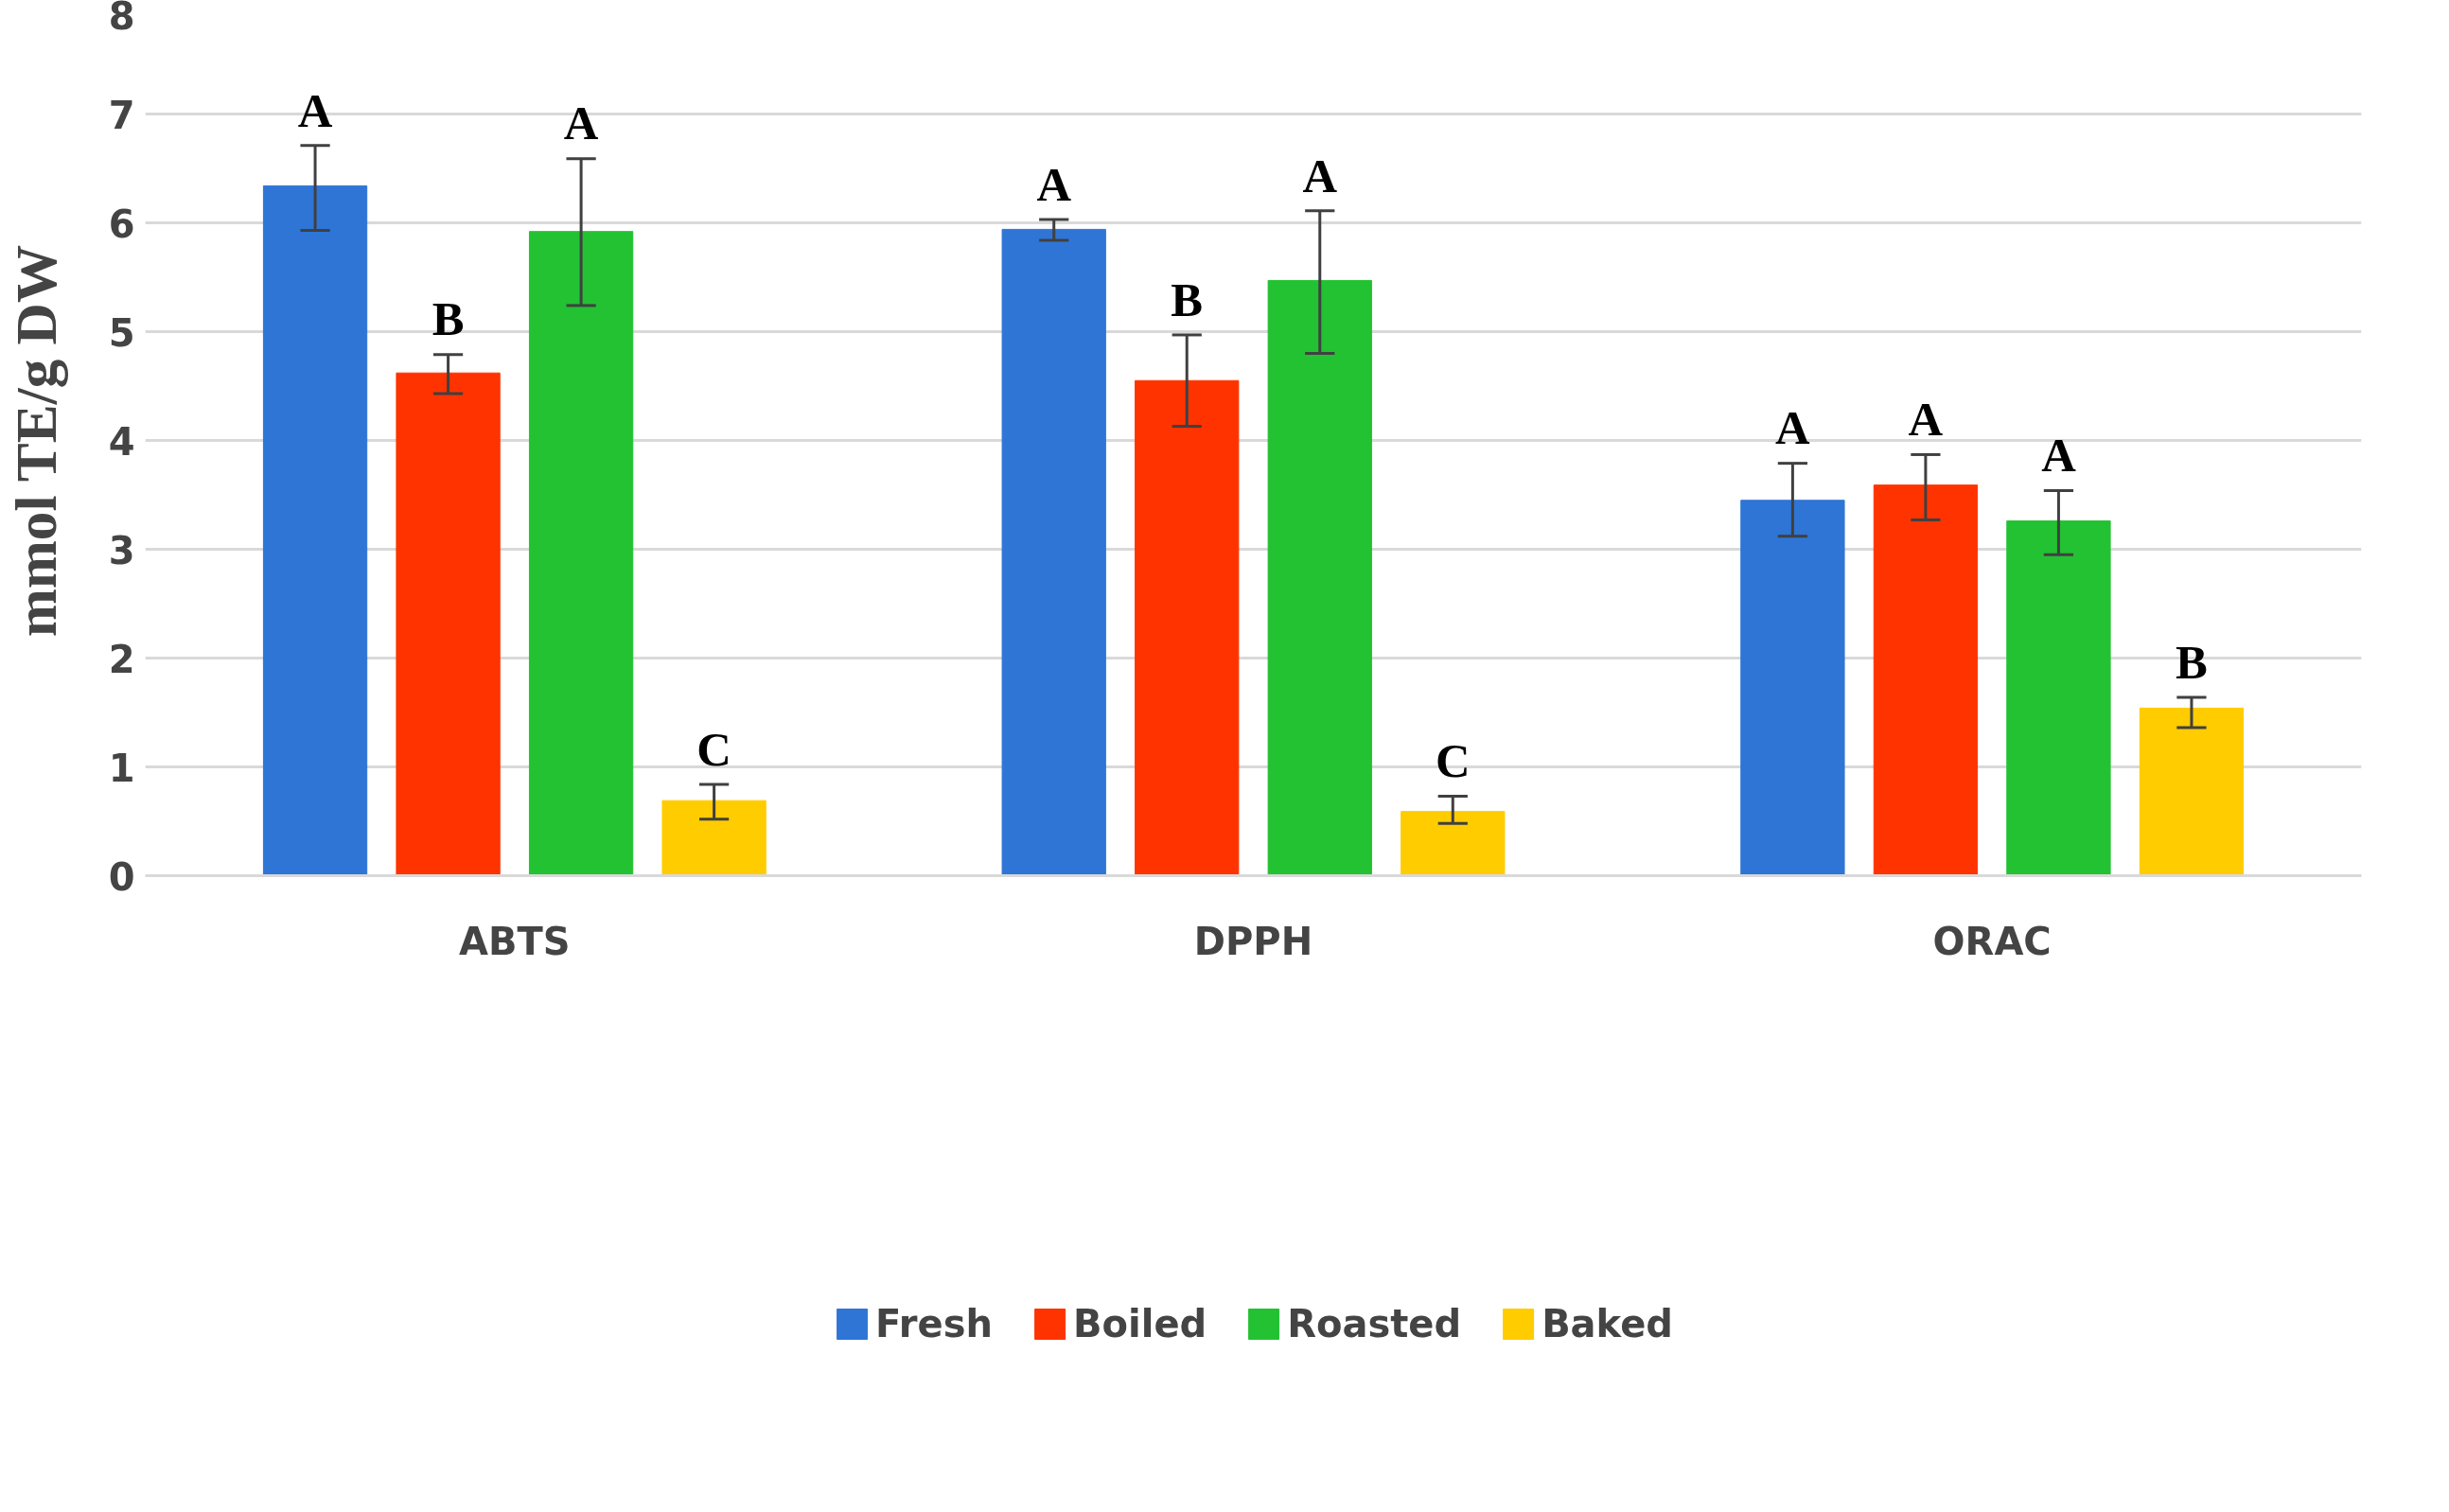 This screenshot has width=2449, height=1512. Describe the element at coordinates (121, 441) in the screenshot. I see `y-tick-label: 4` at that location.